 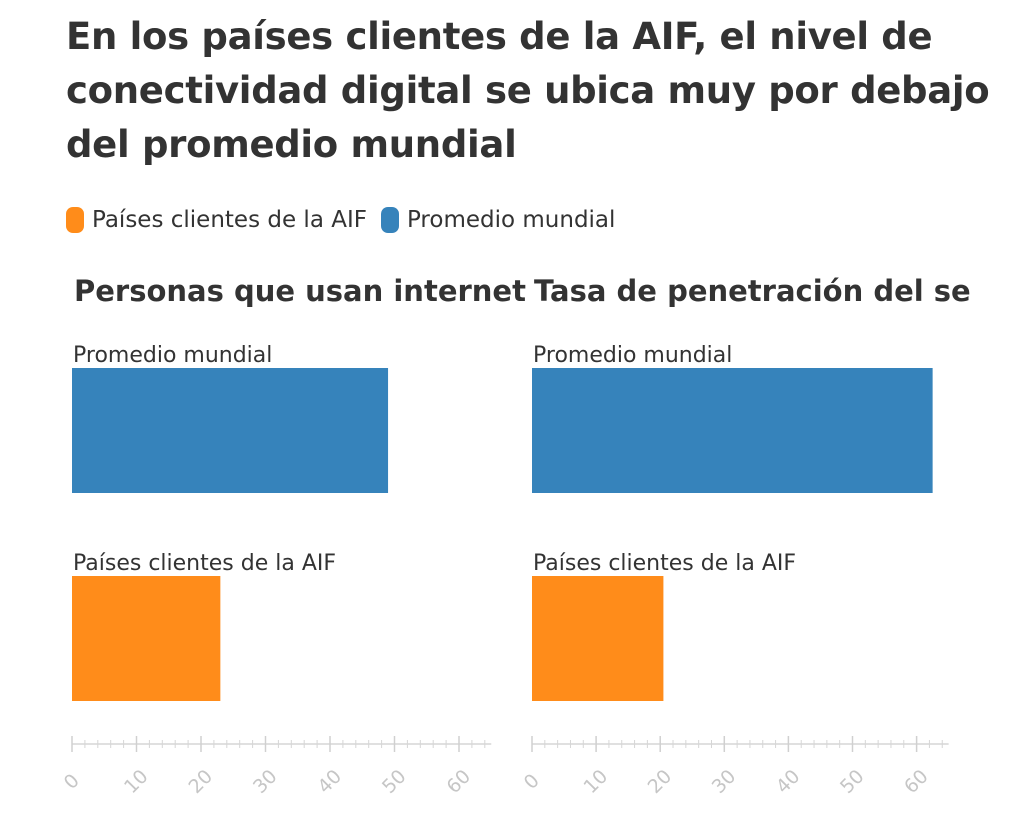 I want to click on legend-label-aif: Países clientes de la AIF, so click(x=229, y=220).